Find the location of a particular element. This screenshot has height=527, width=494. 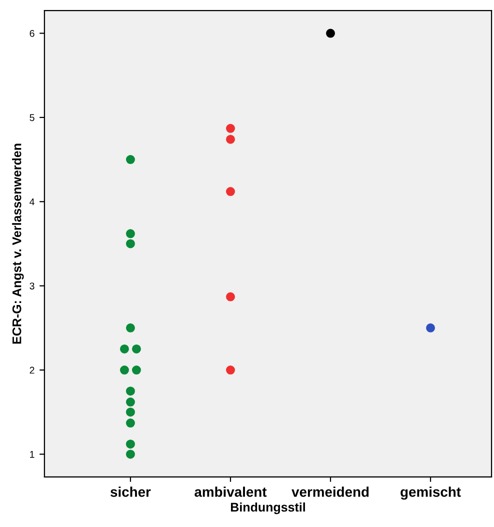

y-tick-label: 1 is located at coordinates (32, 454).